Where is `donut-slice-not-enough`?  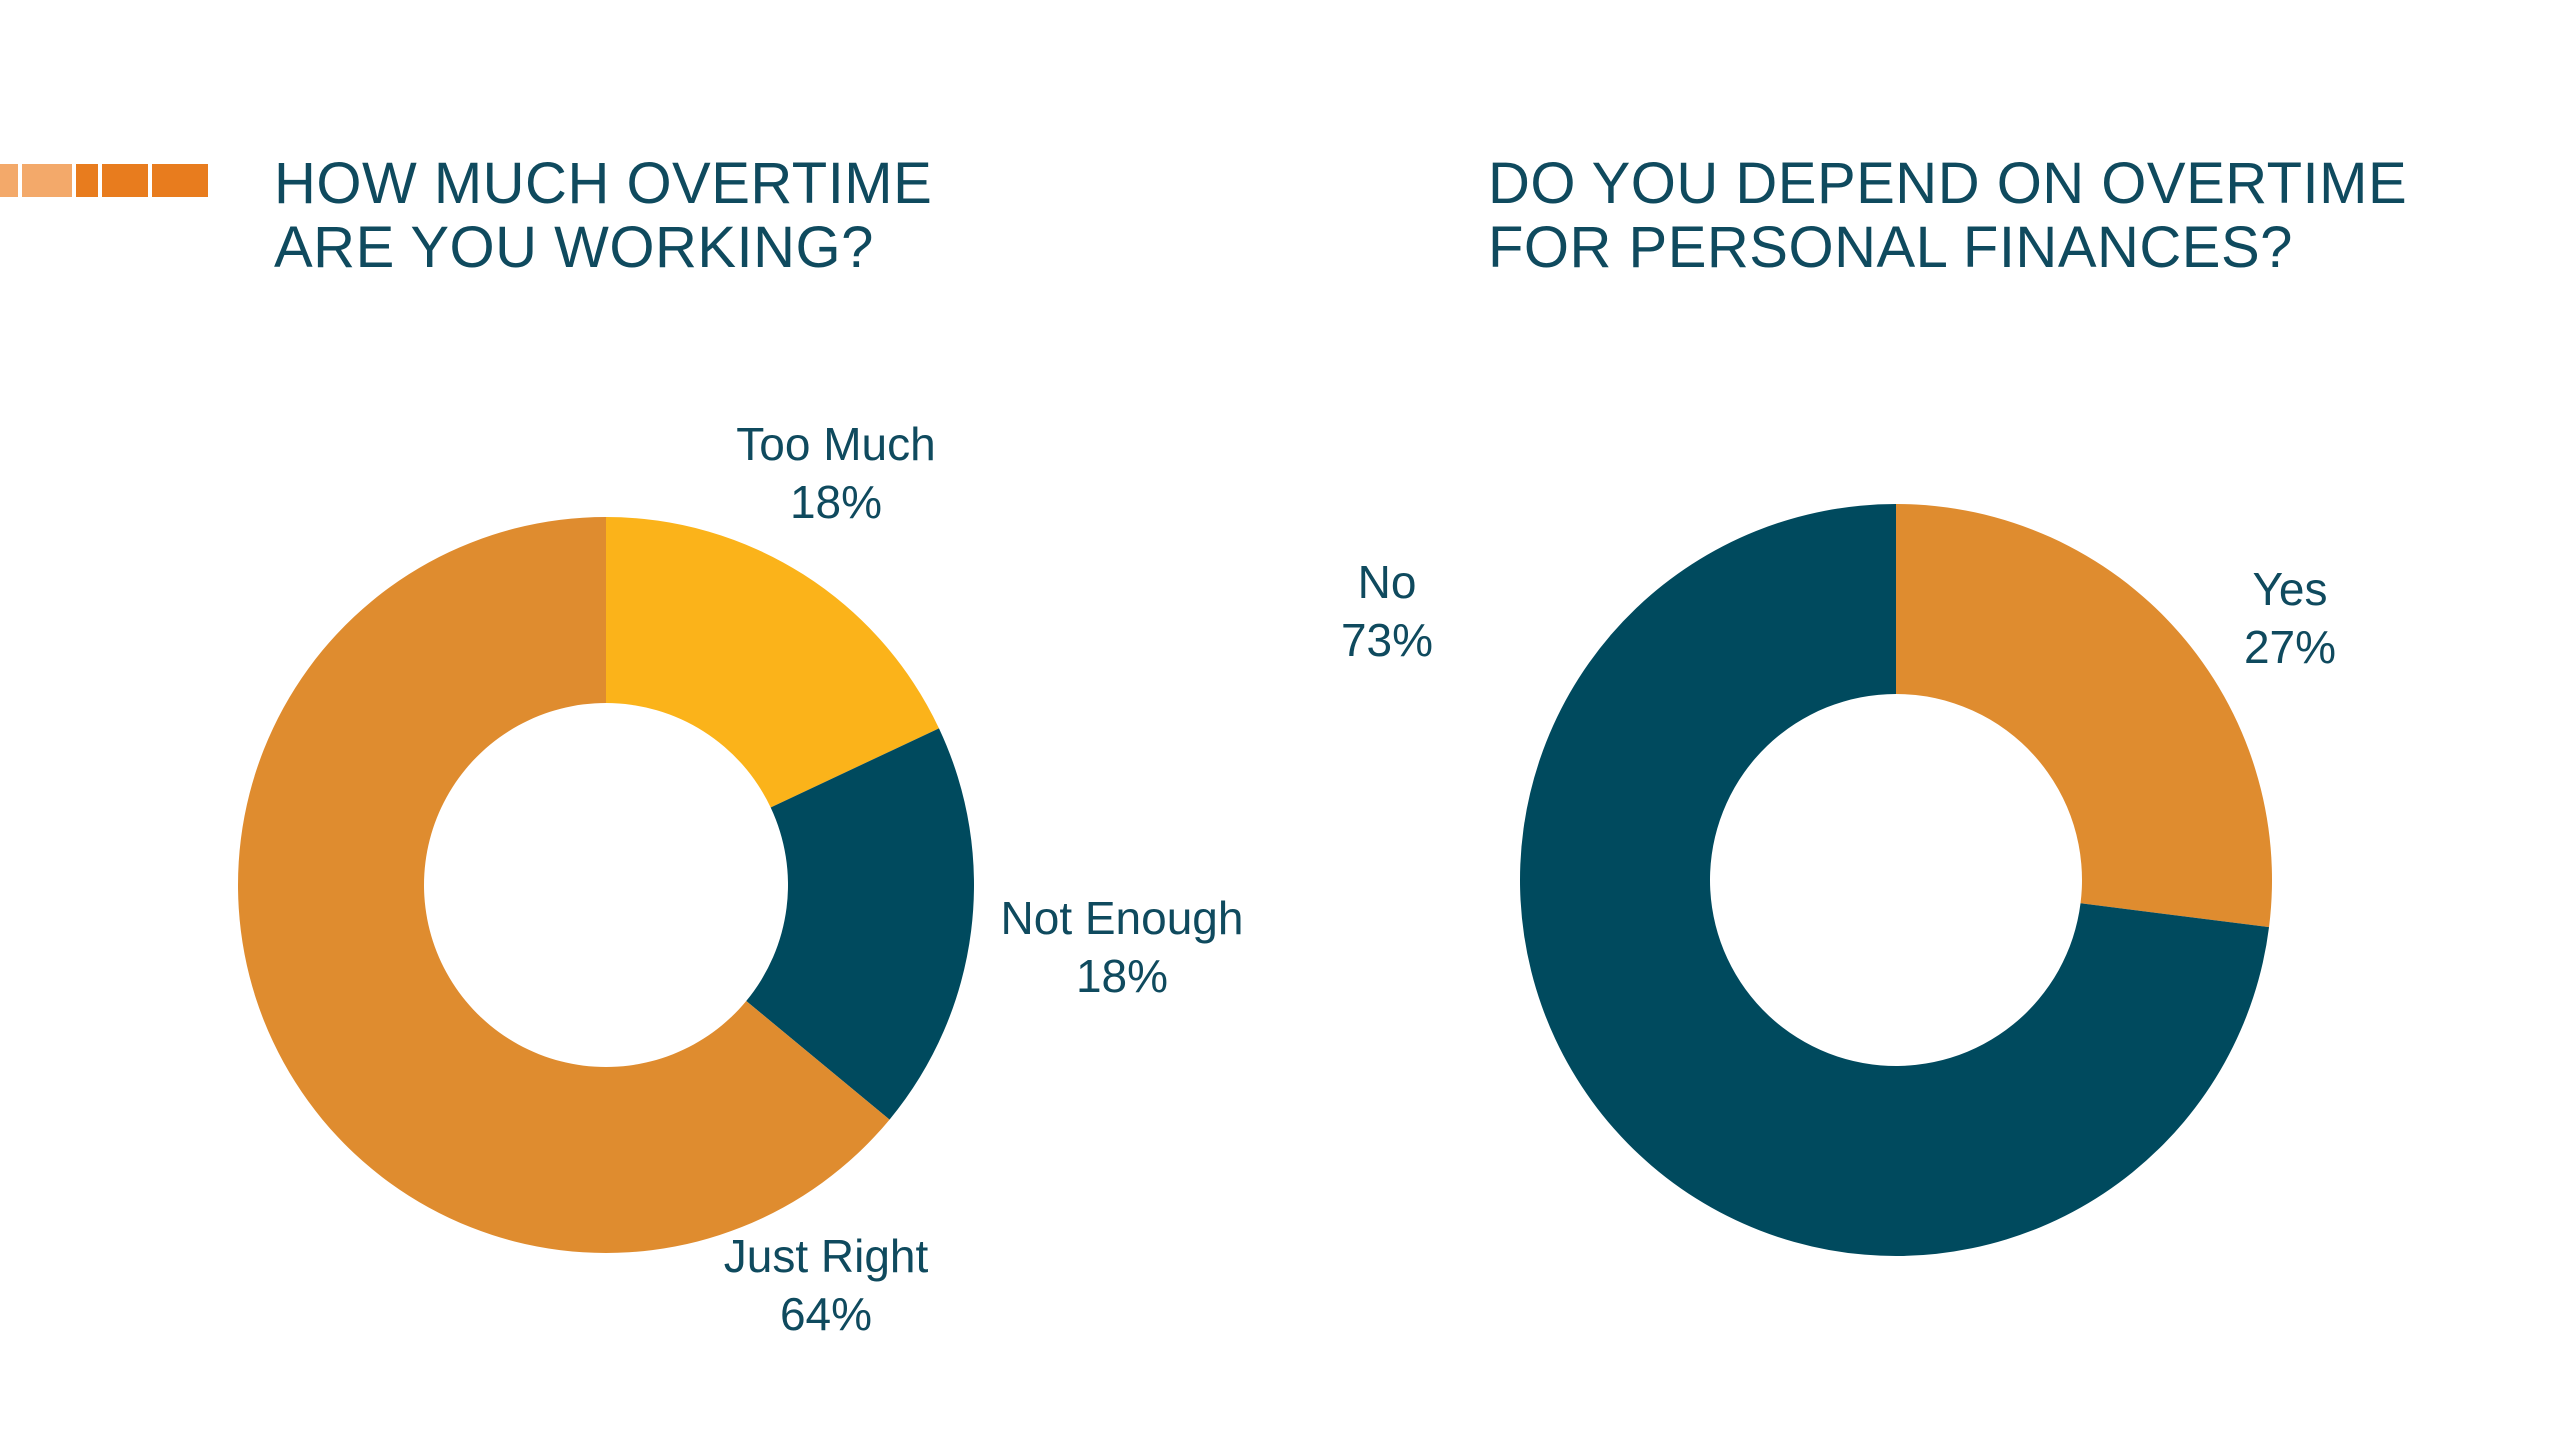 donut-slice-not-enough is located at coordinates (860, 924).